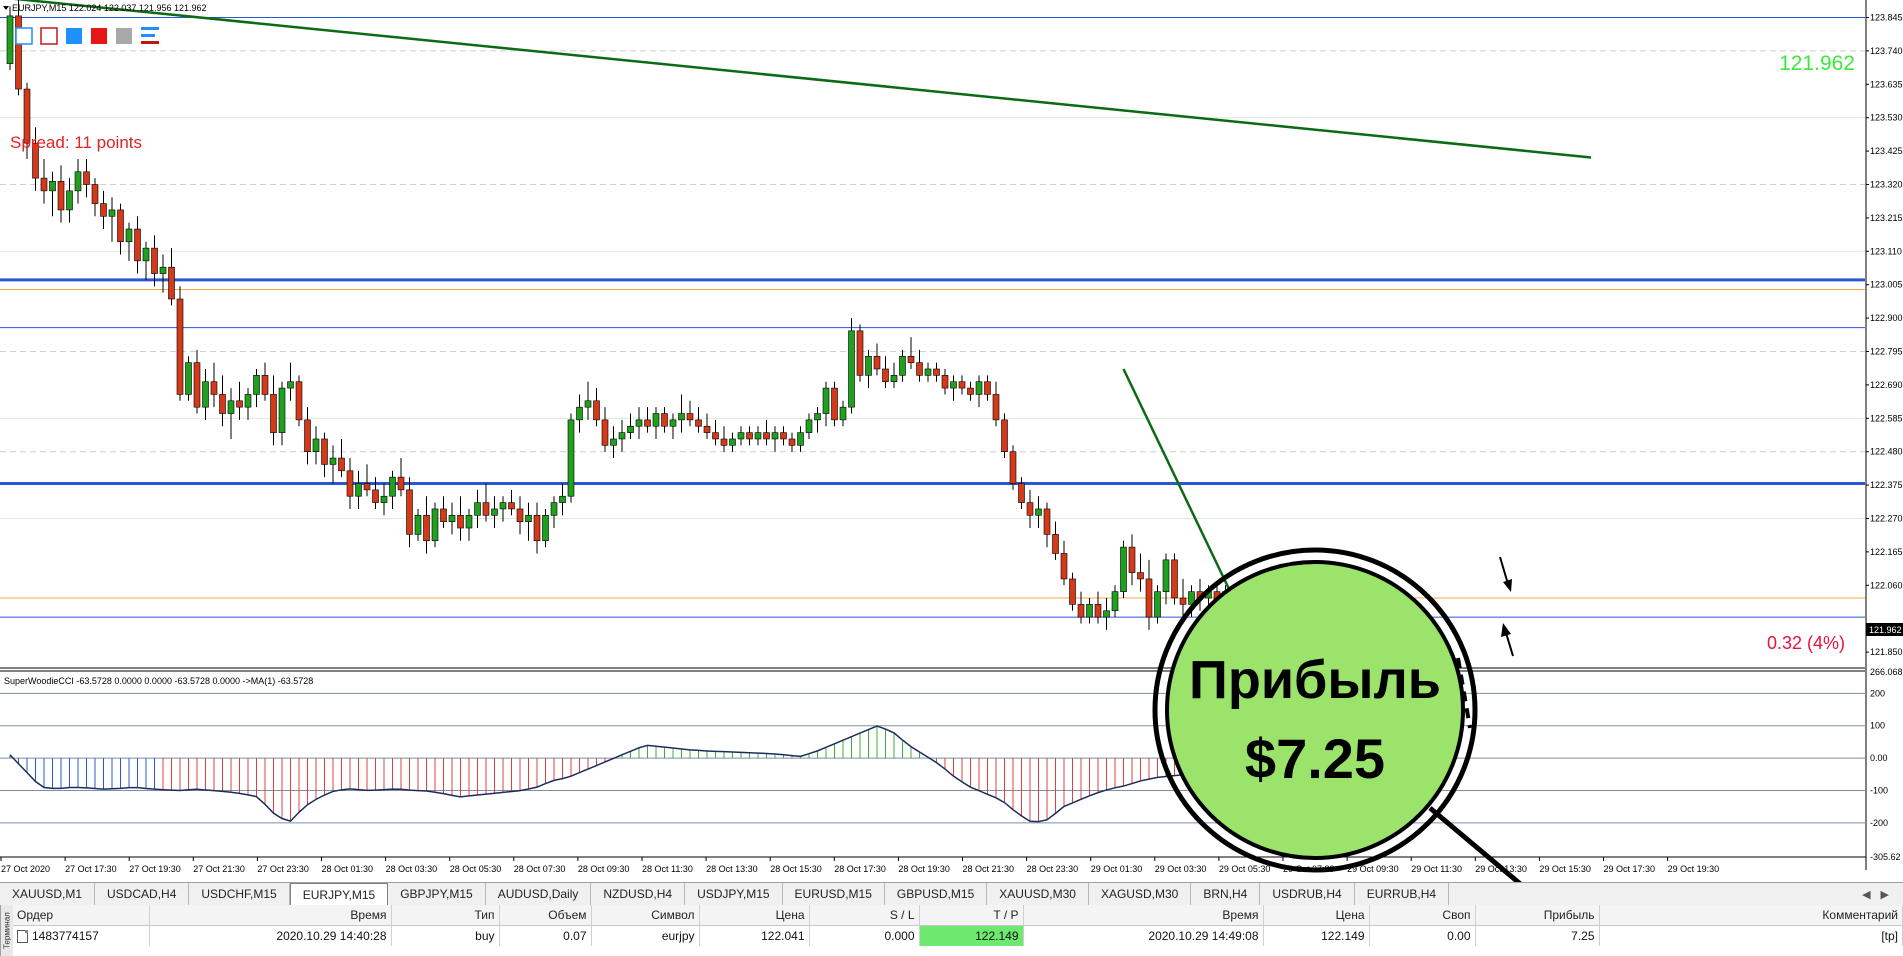 The image size is (1903, 956). Describe the element at coordinates (348, 869) in the screenshot. I see `time-tick-label: 28 Oct 01:30` at that location.